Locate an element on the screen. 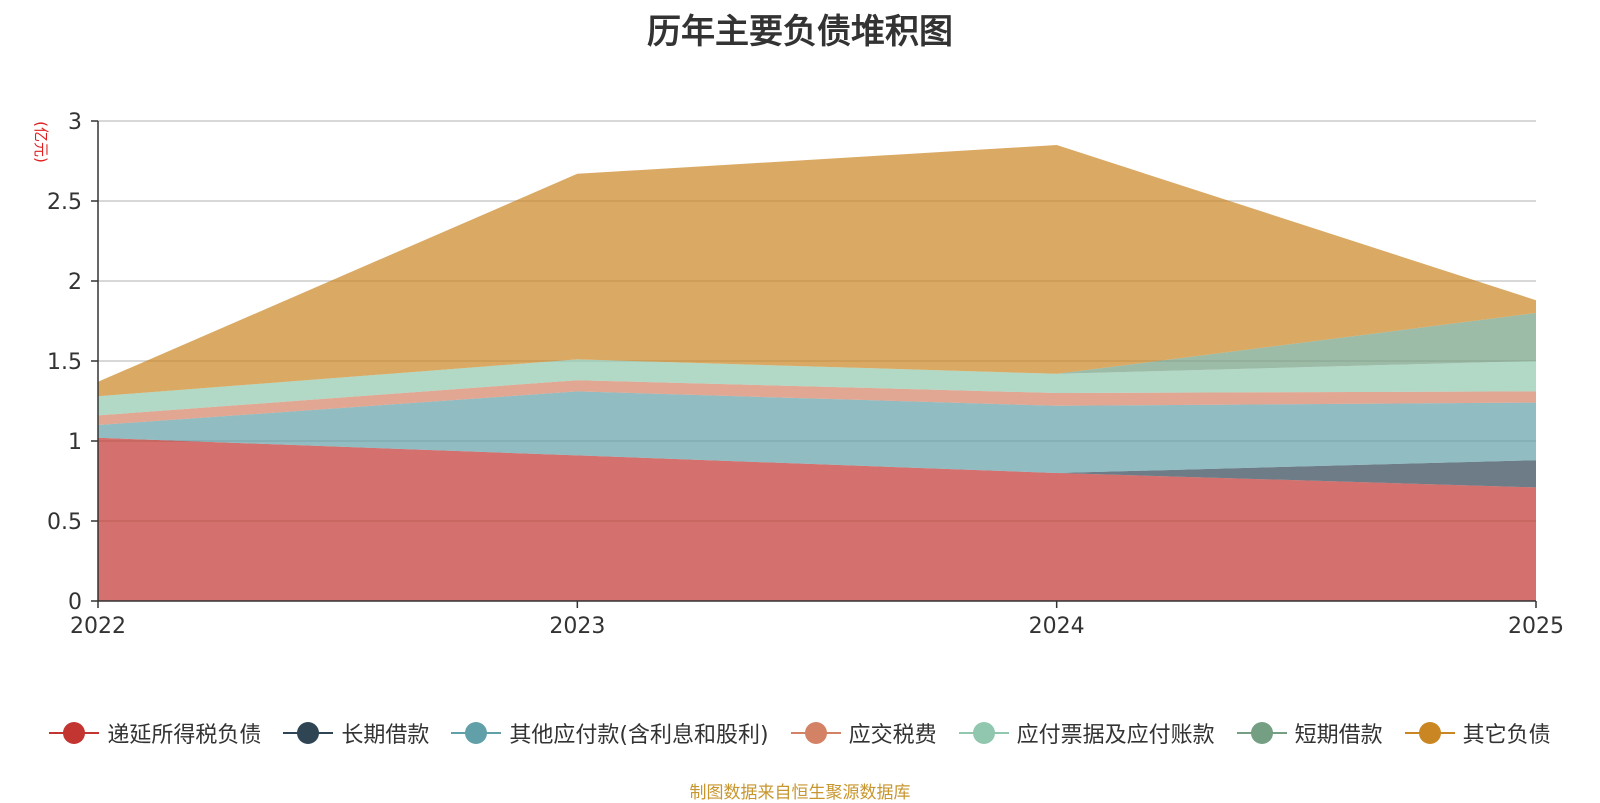  legend-item: 应交税费 is located at coordinates (863, 733).